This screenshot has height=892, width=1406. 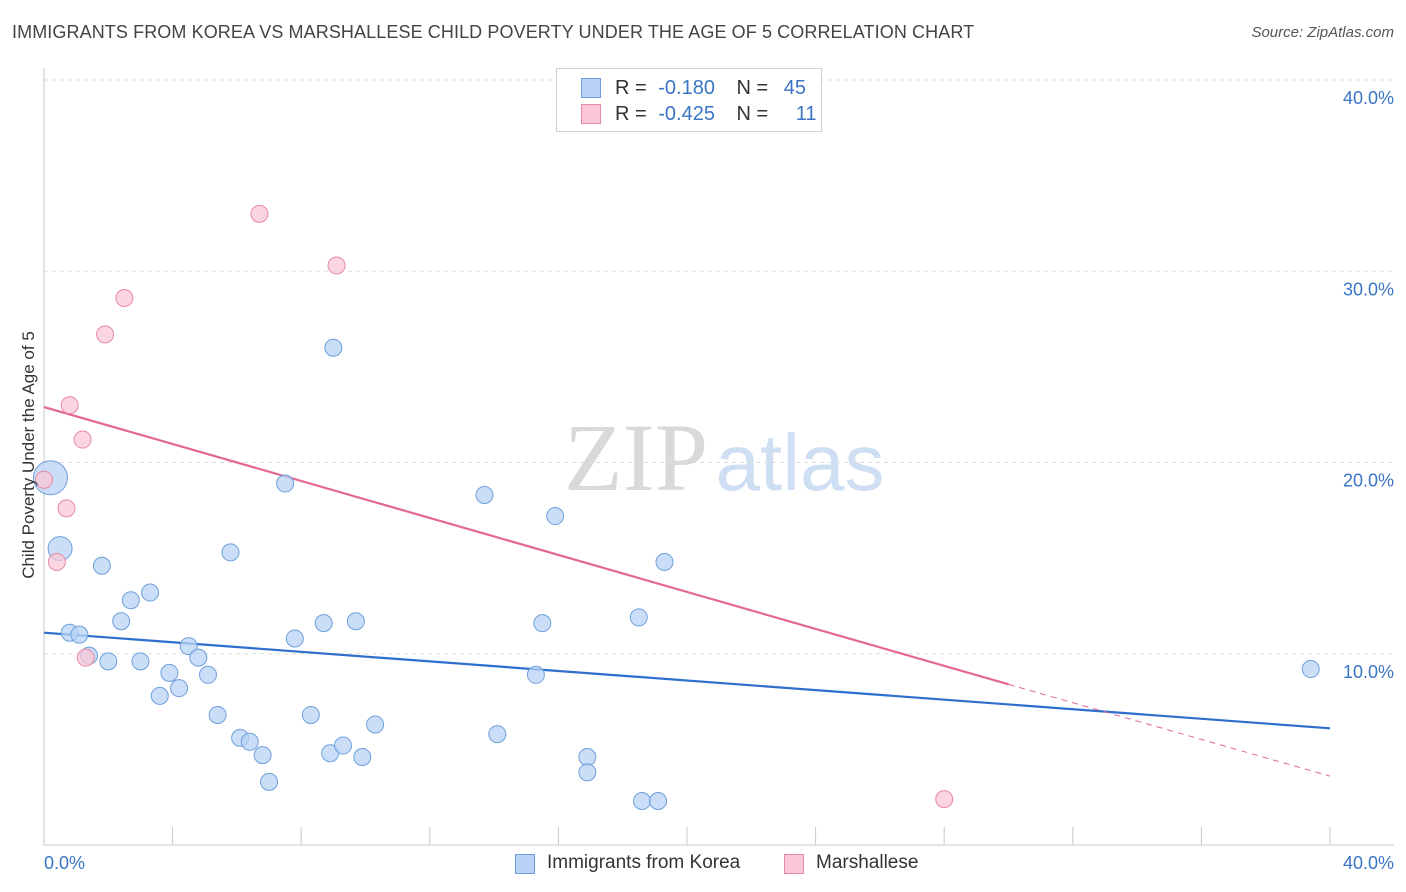 I want to click on legend-n-value: 11, so click(x=806, y=114).